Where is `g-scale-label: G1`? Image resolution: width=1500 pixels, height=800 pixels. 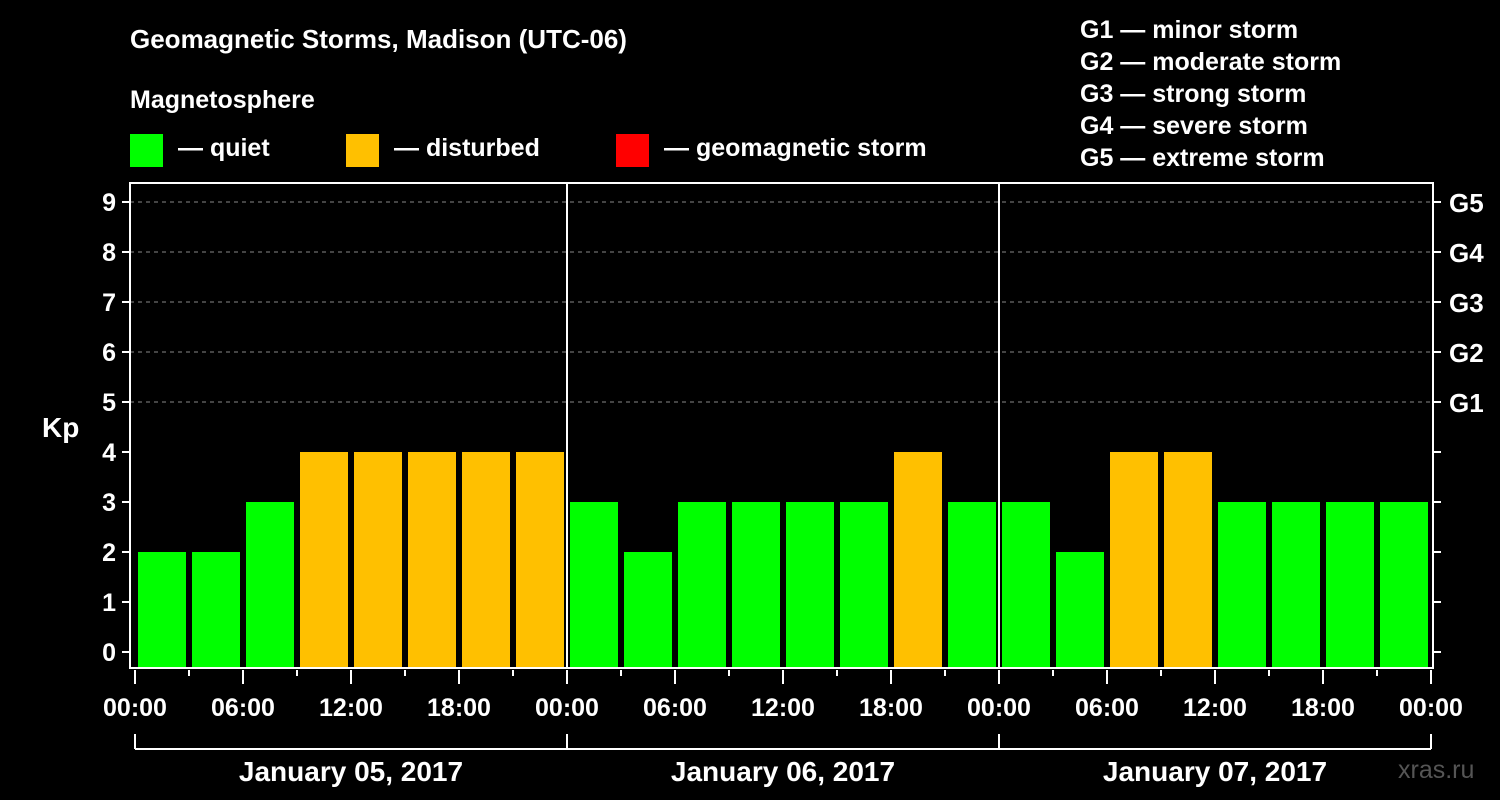
g-scale-label: G1 is located at coordinates (1466, 403).